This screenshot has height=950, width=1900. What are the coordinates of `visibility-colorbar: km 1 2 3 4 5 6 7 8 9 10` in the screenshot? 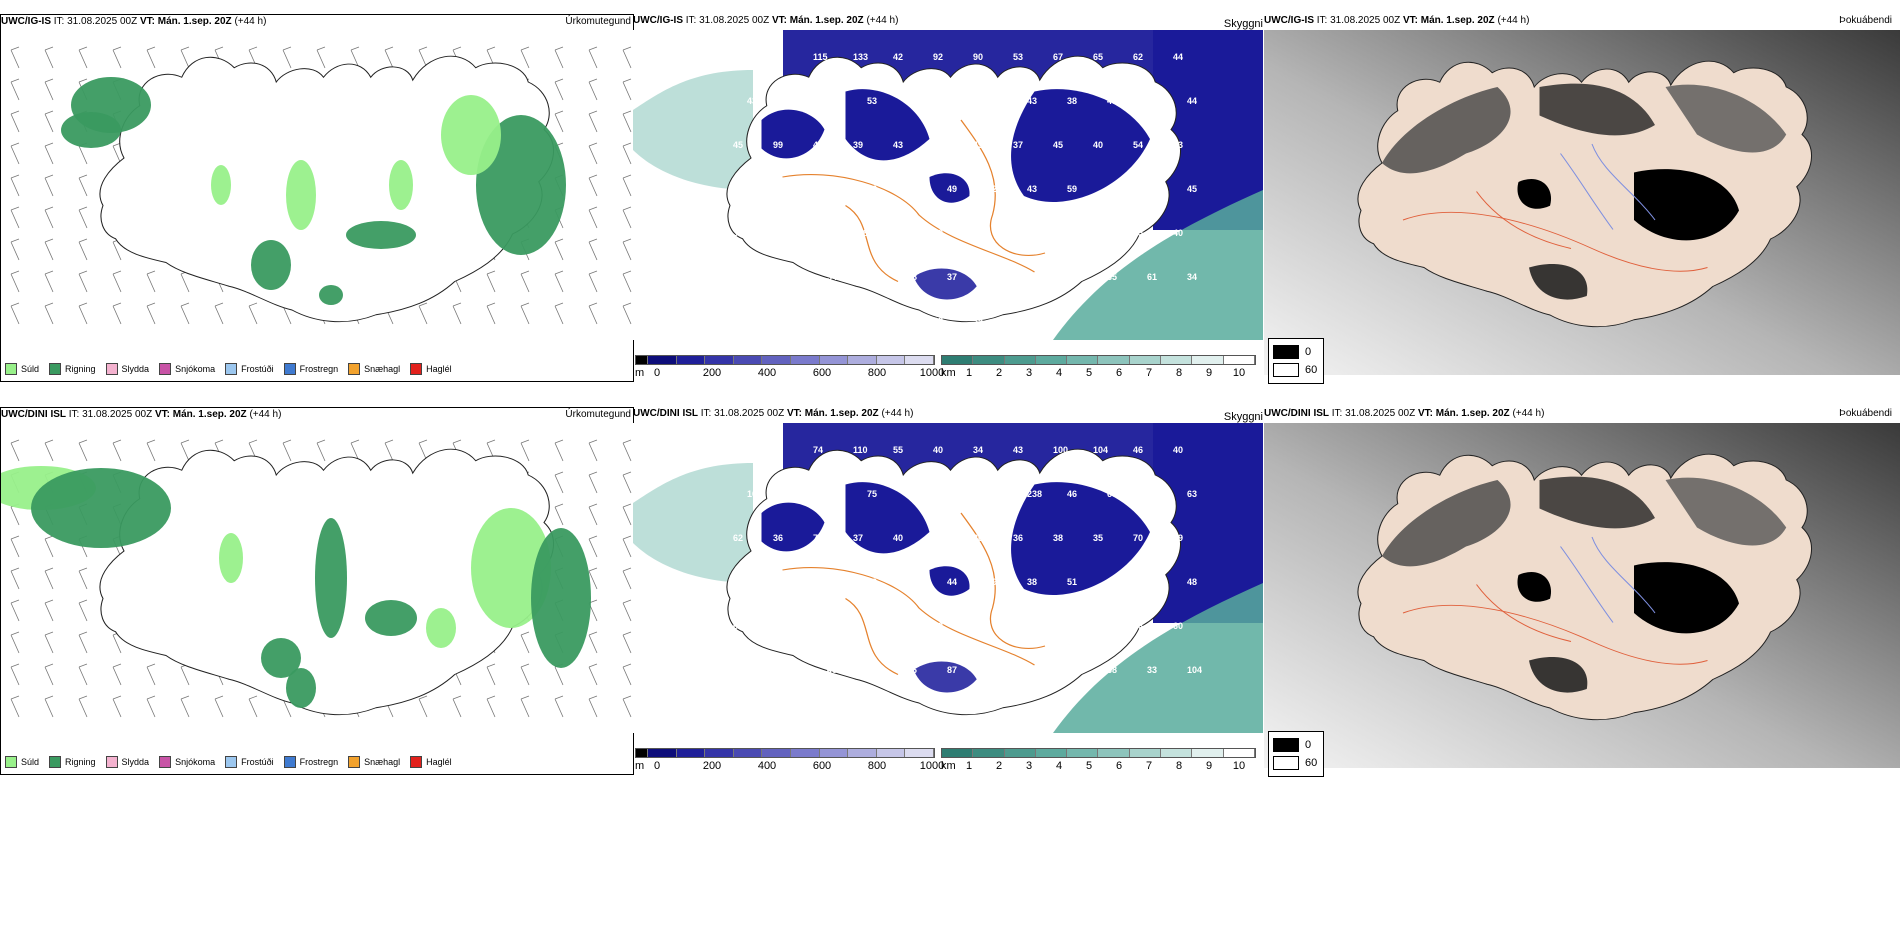 It's located at (1098, 761).